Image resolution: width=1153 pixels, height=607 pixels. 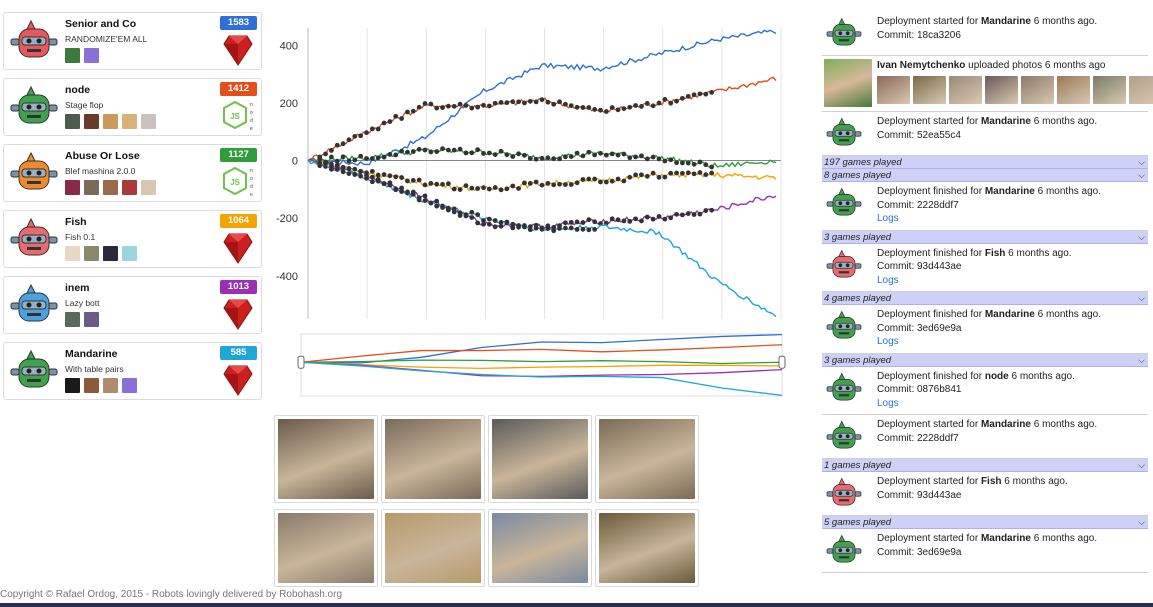 What do you see at coordinates (985, 465) in the screenshot?
I see `games-played-bar: 1 games played ⌵` at bounding box center [985, 465].